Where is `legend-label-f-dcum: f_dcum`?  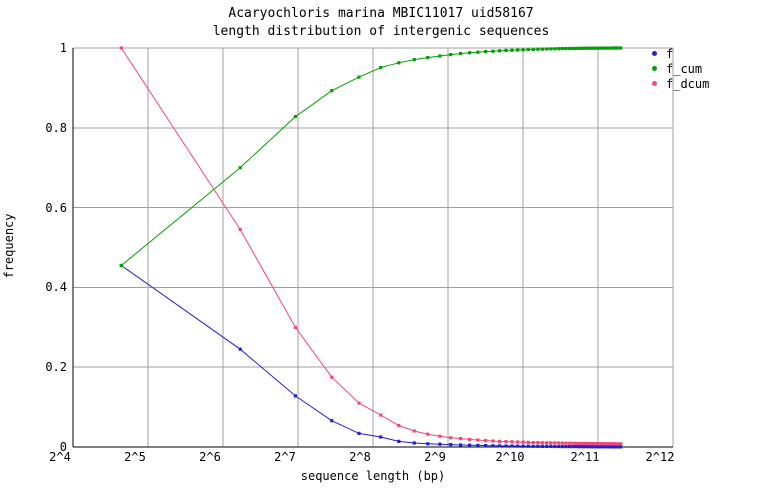
legend-label-f-dcum: f_dcum is located at coordinates (688, 83).